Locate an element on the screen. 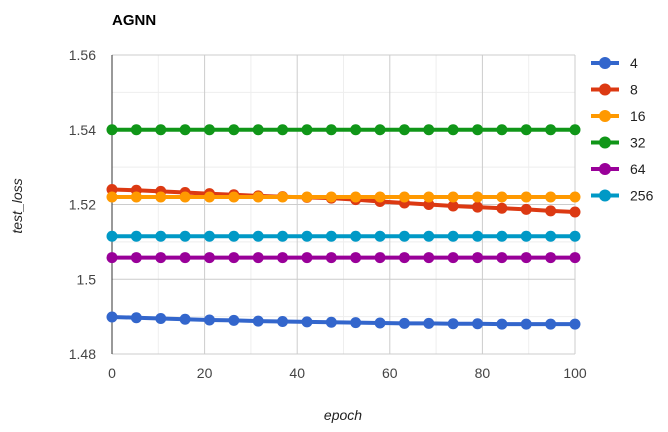 This screenshot has width=668, height=432. y-tick-label: 1.48 is located at coordinates (82, 354).